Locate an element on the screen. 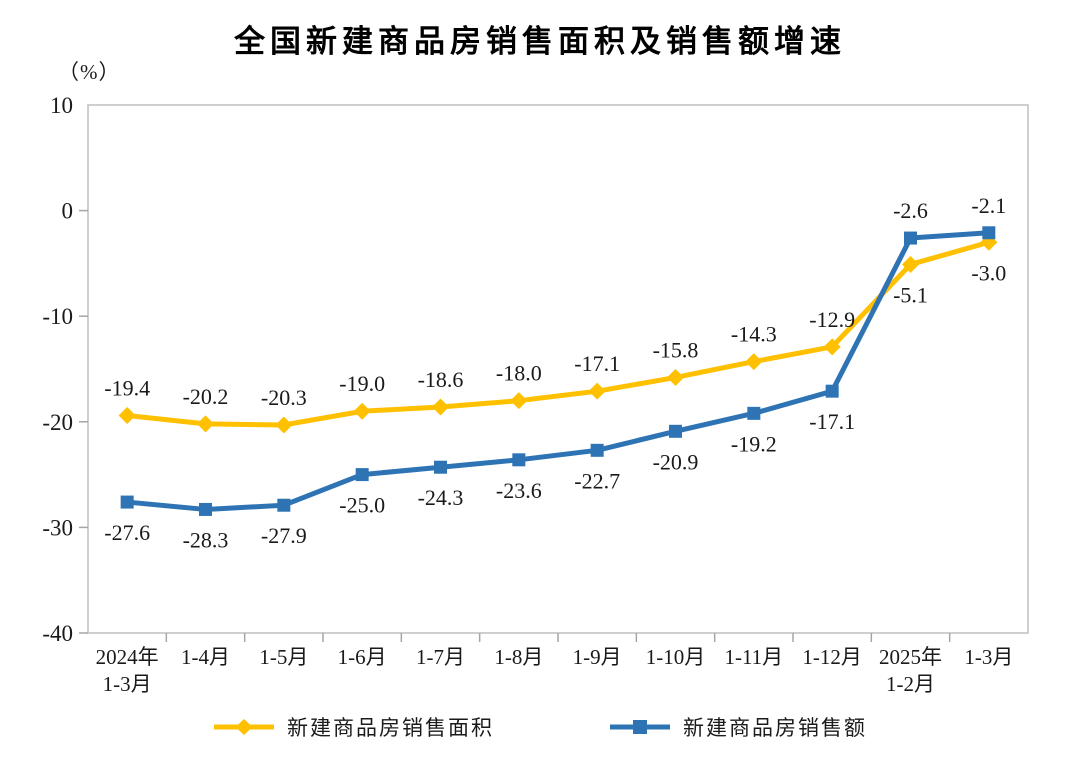  legend-label-sales-area: 新建商品房销售面积 is located at coordinates (390, 728).